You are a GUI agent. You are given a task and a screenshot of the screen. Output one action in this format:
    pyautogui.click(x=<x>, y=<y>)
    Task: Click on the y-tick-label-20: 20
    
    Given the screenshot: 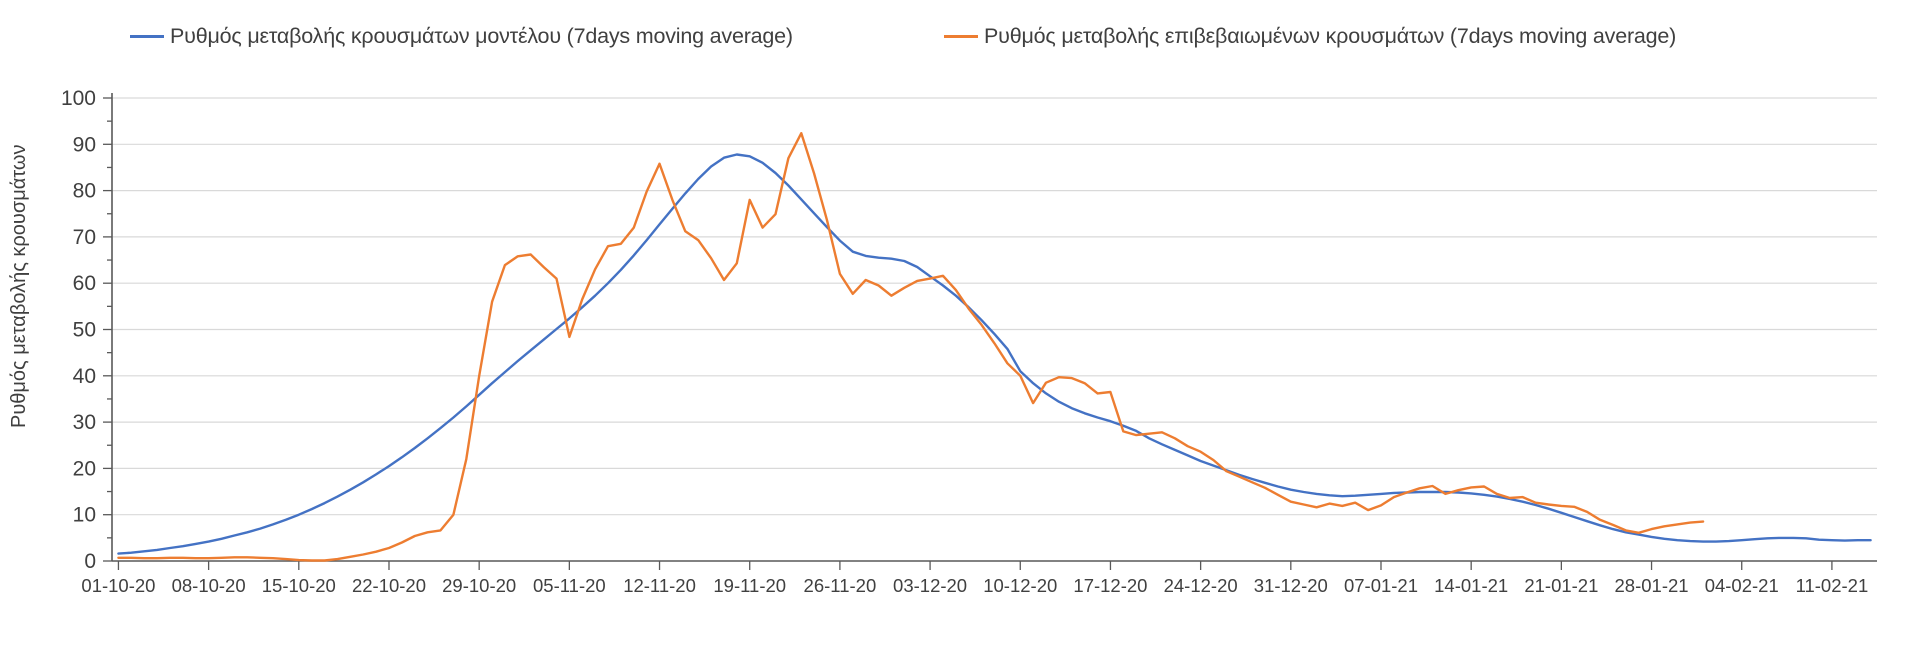 What is the action you would take?
    pyautogui.click(x=84, y=468)
    